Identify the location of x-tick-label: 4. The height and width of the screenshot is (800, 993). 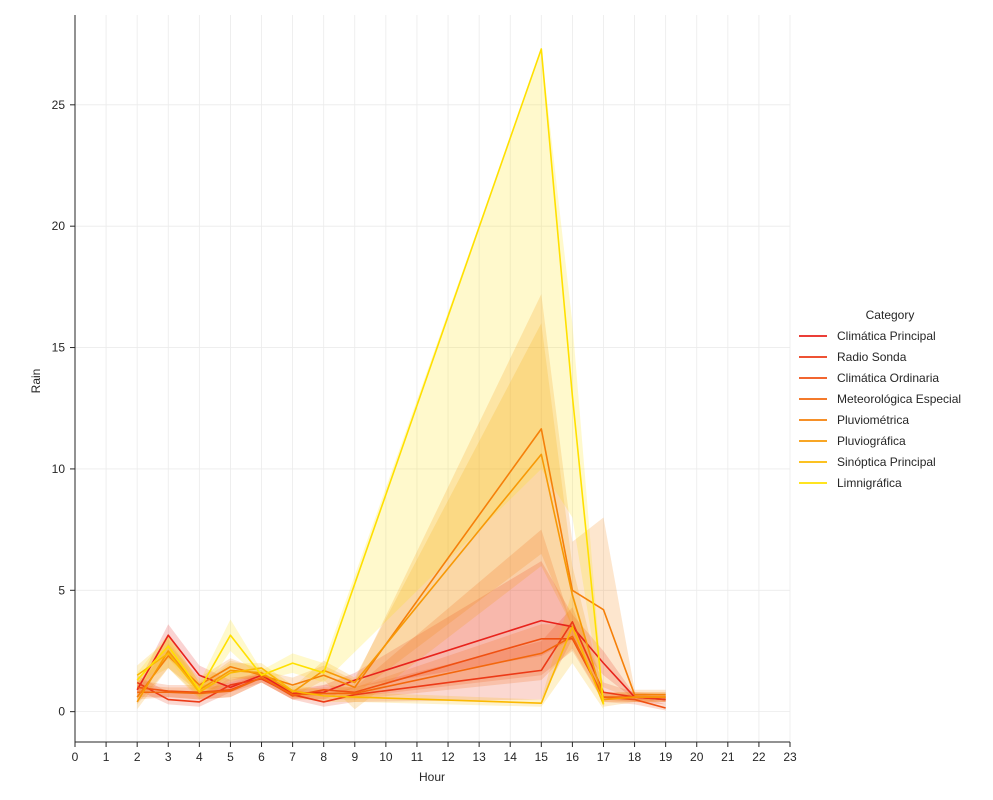
(199, 757).